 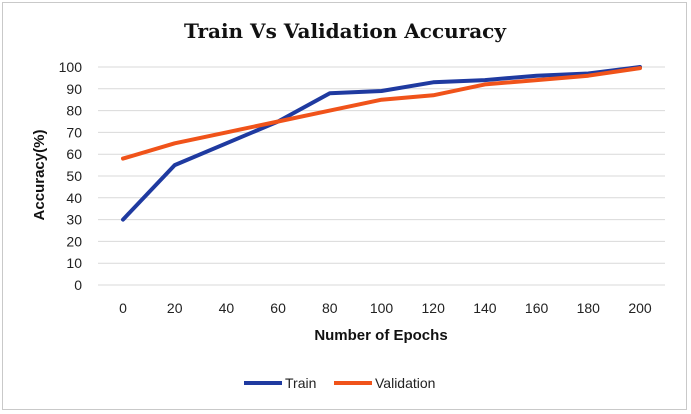 What do you see at coordinates (74, 241) in the screenshot?
I see `y-tick-label: 20` at bounding box center [74, 241].